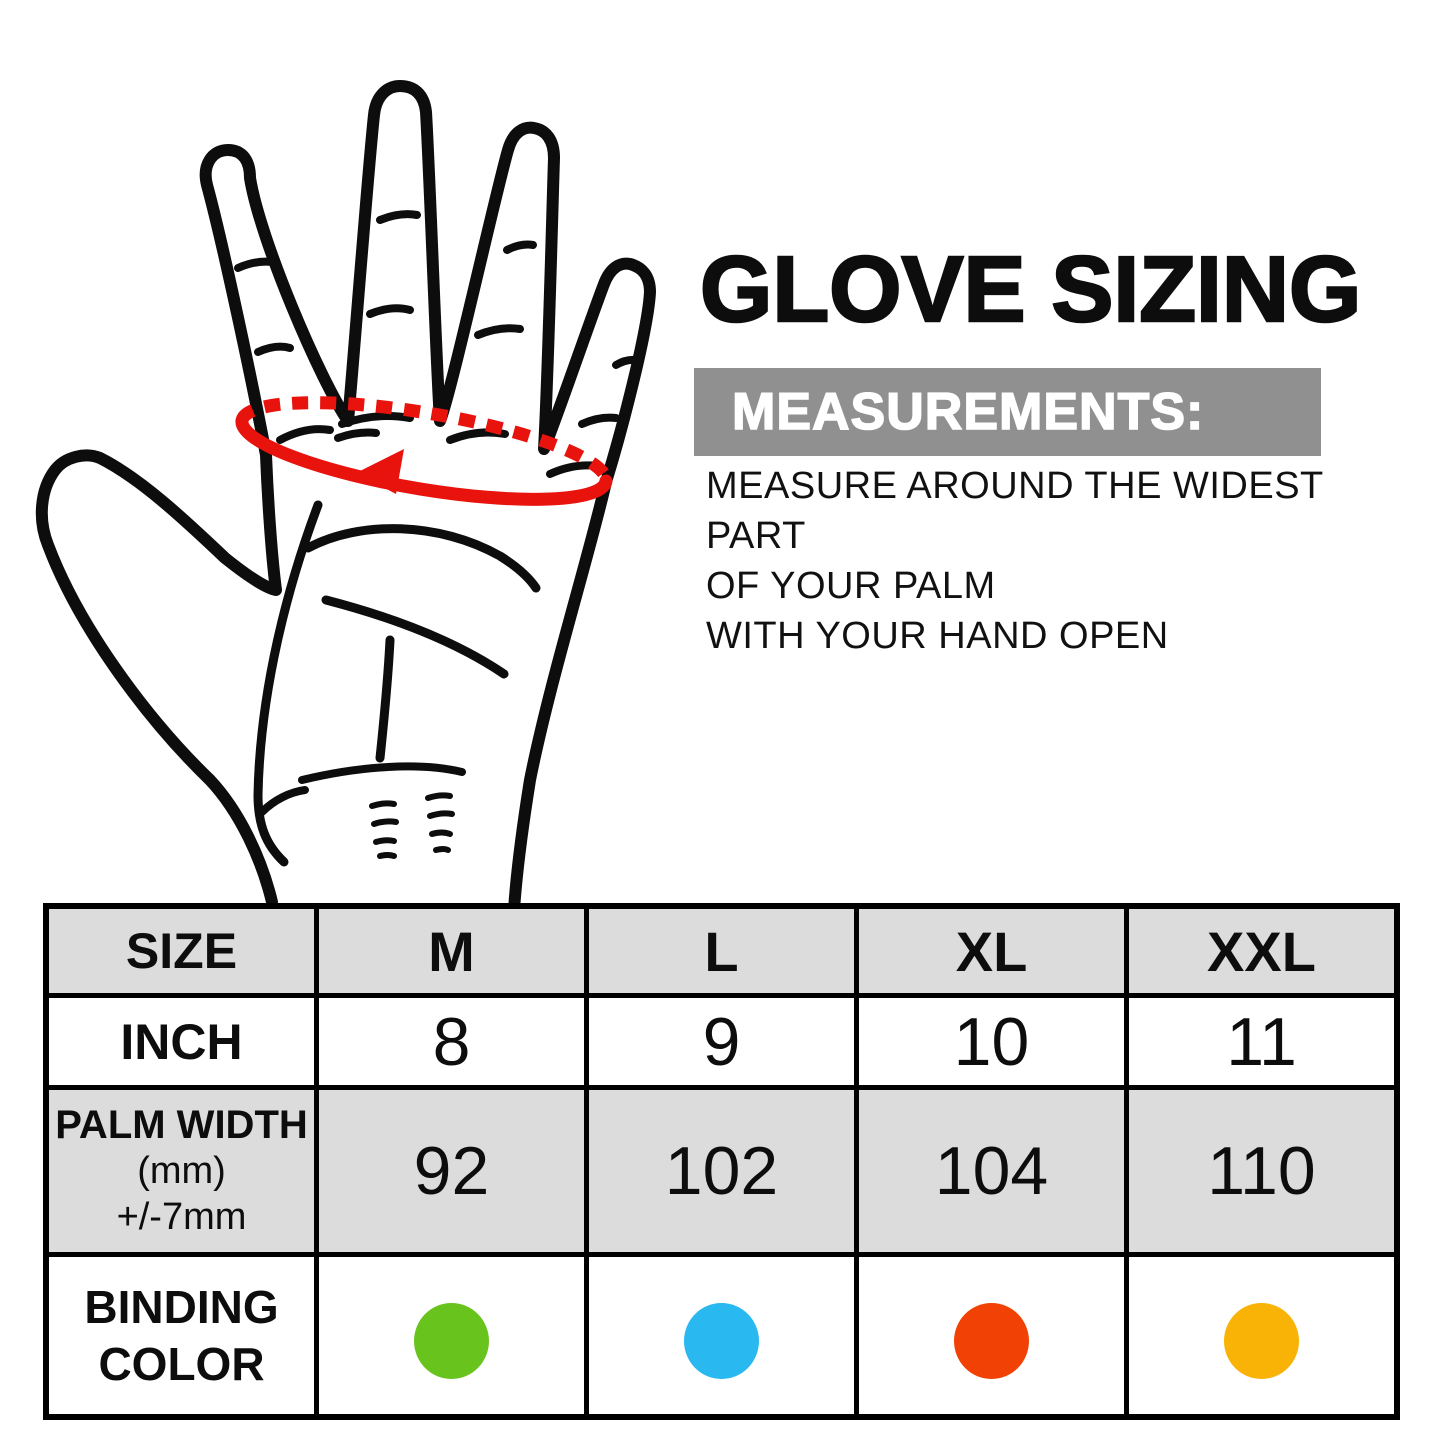 This screenshot has height=1445, width=1445. What do you see at coordinates (721, 951) in the screenshot?
I see `table-header-size-l: L` at bounding box center [721, 951].